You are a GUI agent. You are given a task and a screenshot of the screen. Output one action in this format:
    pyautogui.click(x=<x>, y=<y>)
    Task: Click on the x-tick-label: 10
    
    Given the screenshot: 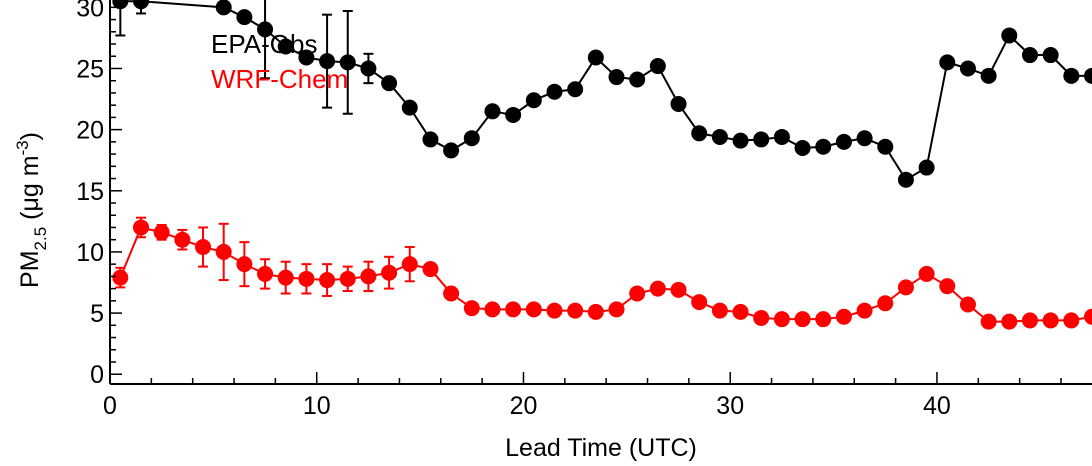 What is the action you would take?
    pyautogui.click(x=317, y=406)
    